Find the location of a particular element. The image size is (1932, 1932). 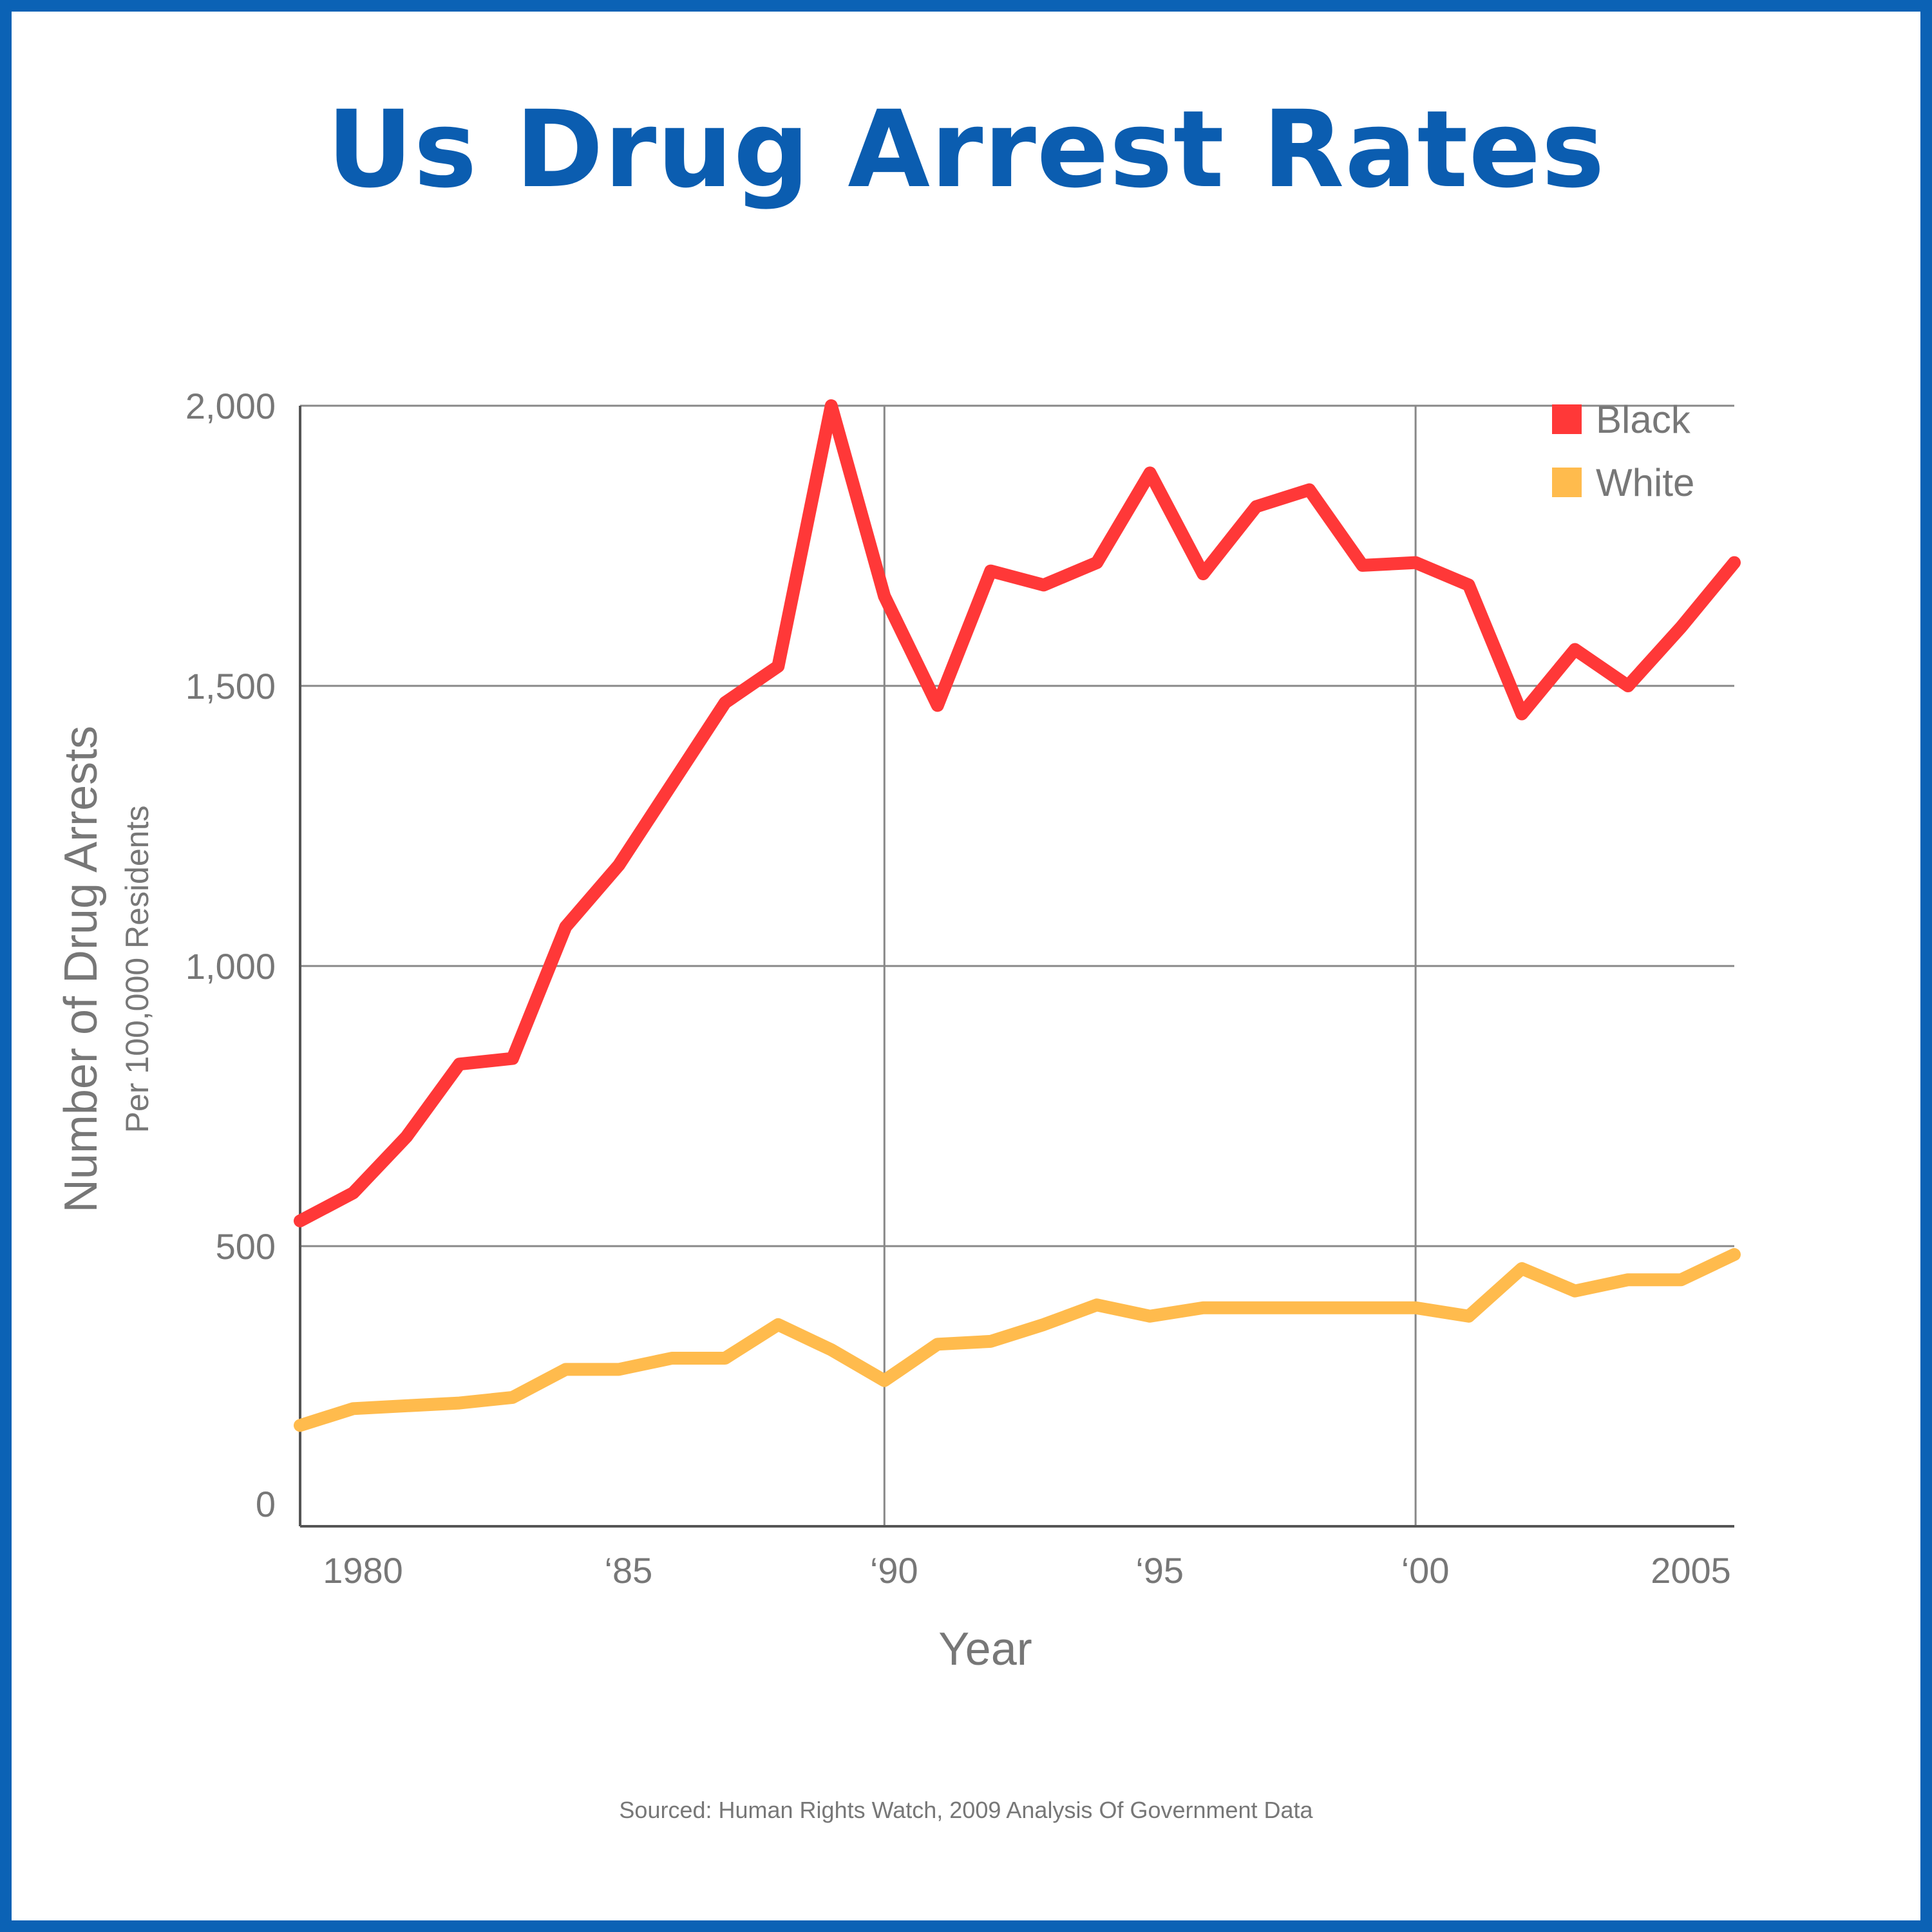

y-tick-label: 500 is located at coordinates (246, 1246).